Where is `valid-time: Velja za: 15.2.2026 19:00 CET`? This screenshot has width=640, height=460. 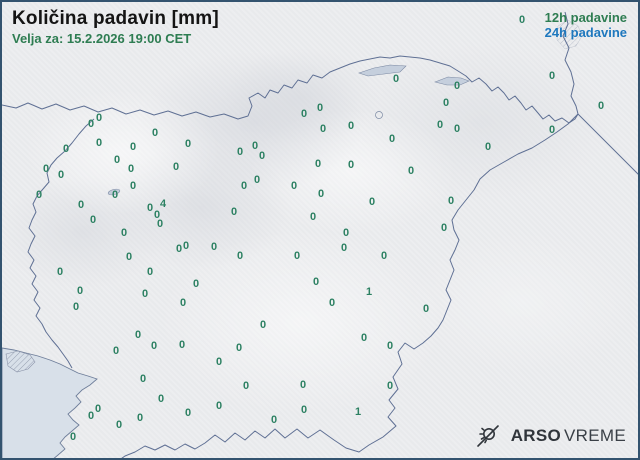 valid-time: Velja za: 15.2.2026 19:00 CET is located at coordinates (102, 38).